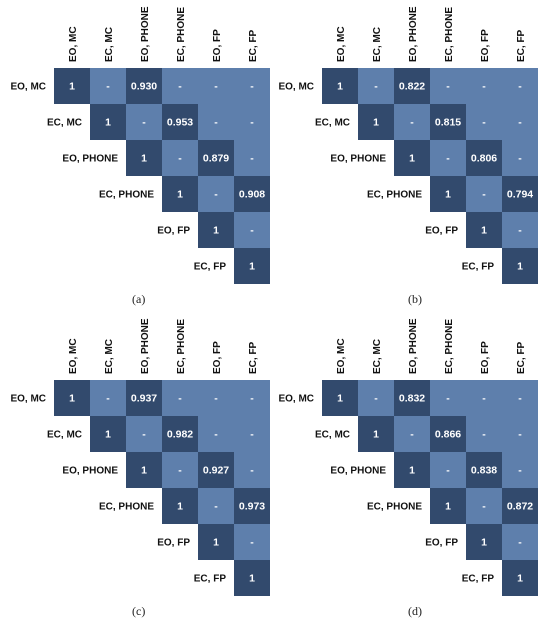  I want to click on cell-value: 0.937, so click(144, 399).